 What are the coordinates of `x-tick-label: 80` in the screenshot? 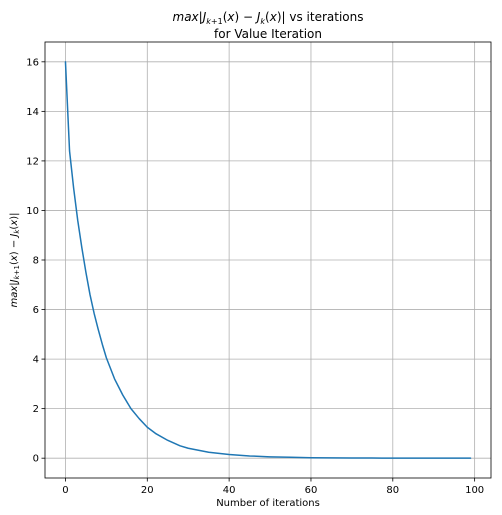 It's located at (392, 490).